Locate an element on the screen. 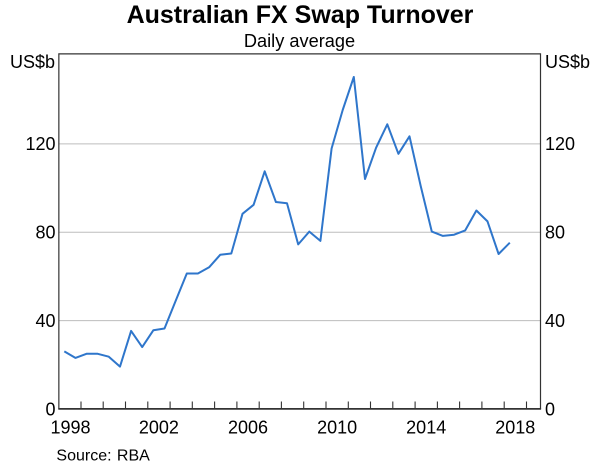  svg-text: 1998 is located at coordinates (70, 428).